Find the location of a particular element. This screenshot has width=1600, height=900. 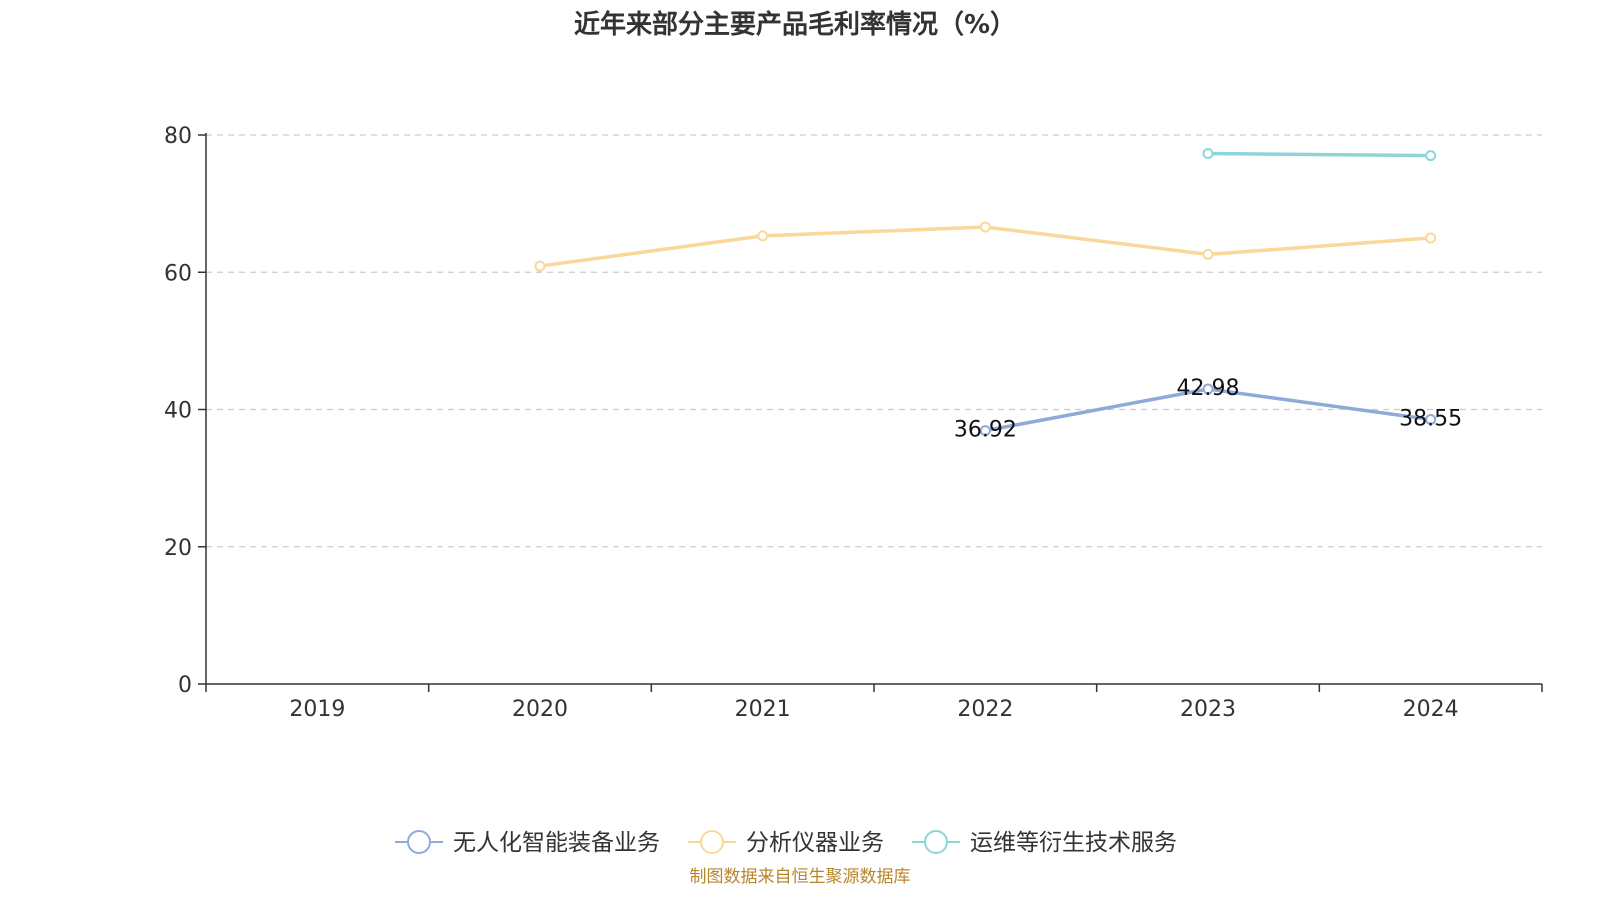

legend-label: 分析仪器业务 is located at coordinates (815, 843).